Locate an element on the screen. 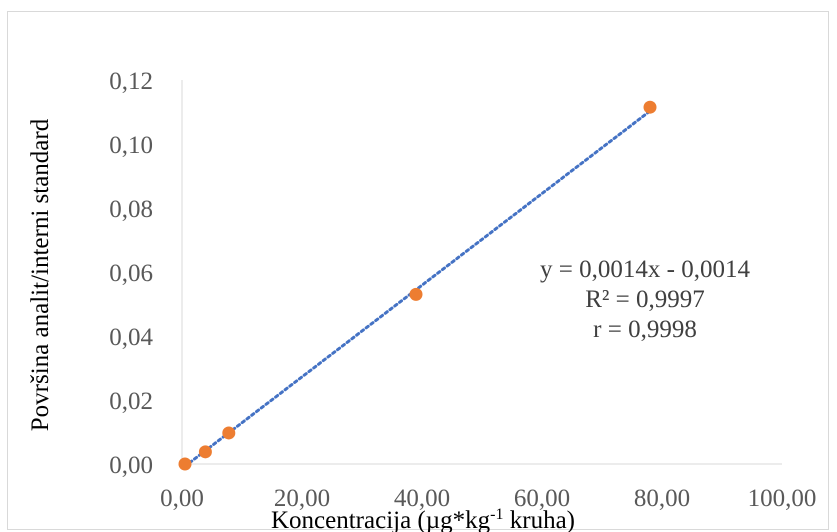 Image resolution: width=837 pixels, height=532 pixels. regression-annotation: R² = 0,9997 is located at coordinates (645, 299).